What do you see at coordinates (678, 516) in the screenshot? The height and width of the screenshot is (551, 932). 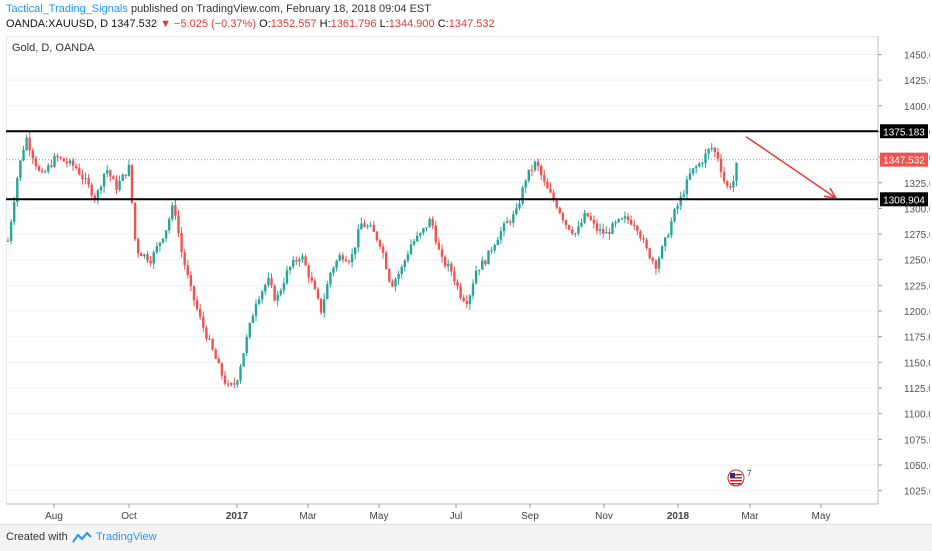 I see `x-tick-label: 2018` at bounding box center [678, 516].